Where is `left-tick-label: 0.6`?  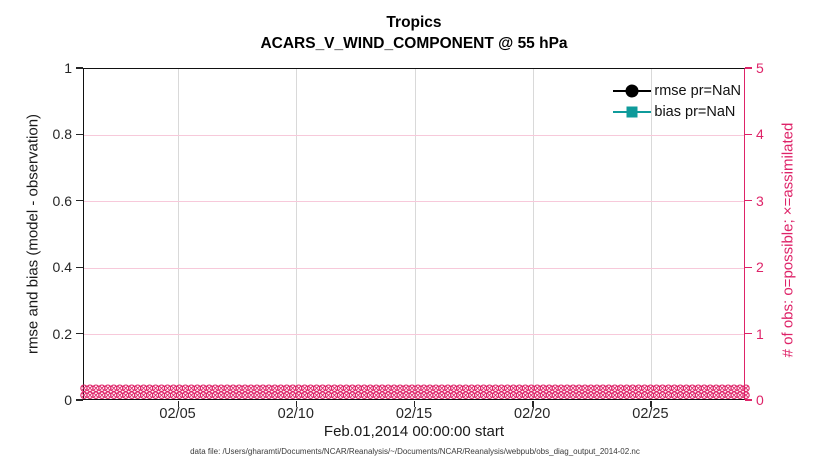 left-tick-label: 0.6 is located at coordinates (62, 200).